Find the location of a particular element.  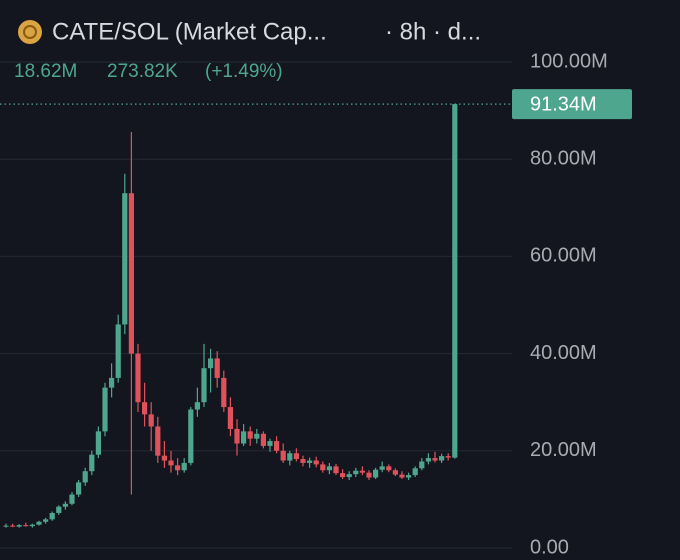

coin-icon is located at coordinates (30, 32).